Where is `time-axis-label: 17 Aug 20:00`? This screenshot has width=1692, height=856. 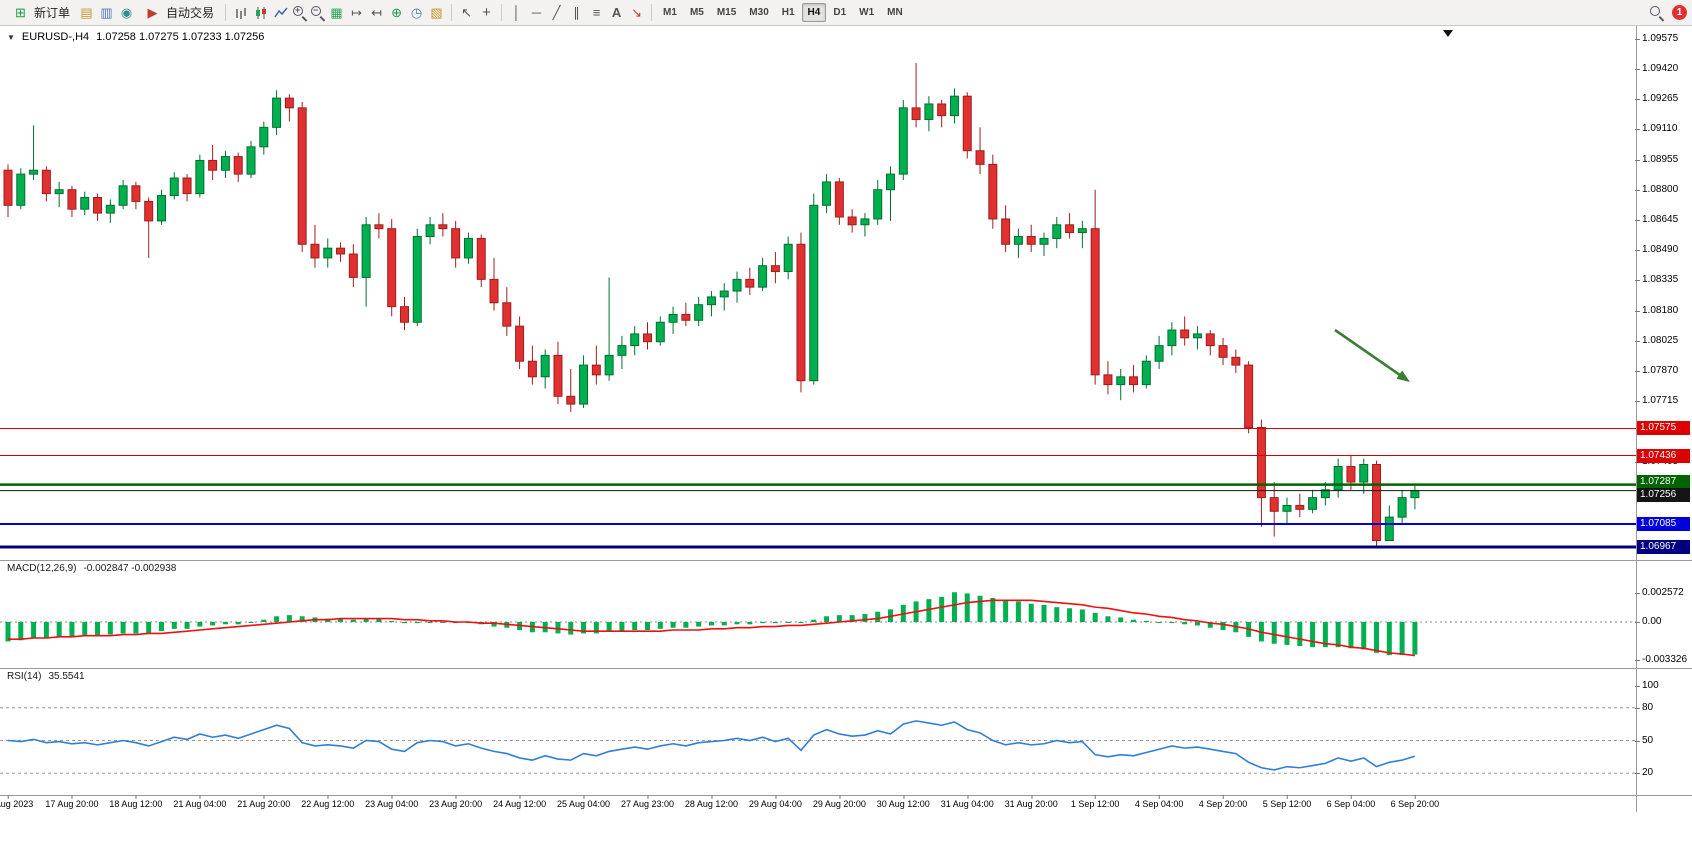
time-axis-label: 17 Aug 20:00 is located at coordinates (72, 802).